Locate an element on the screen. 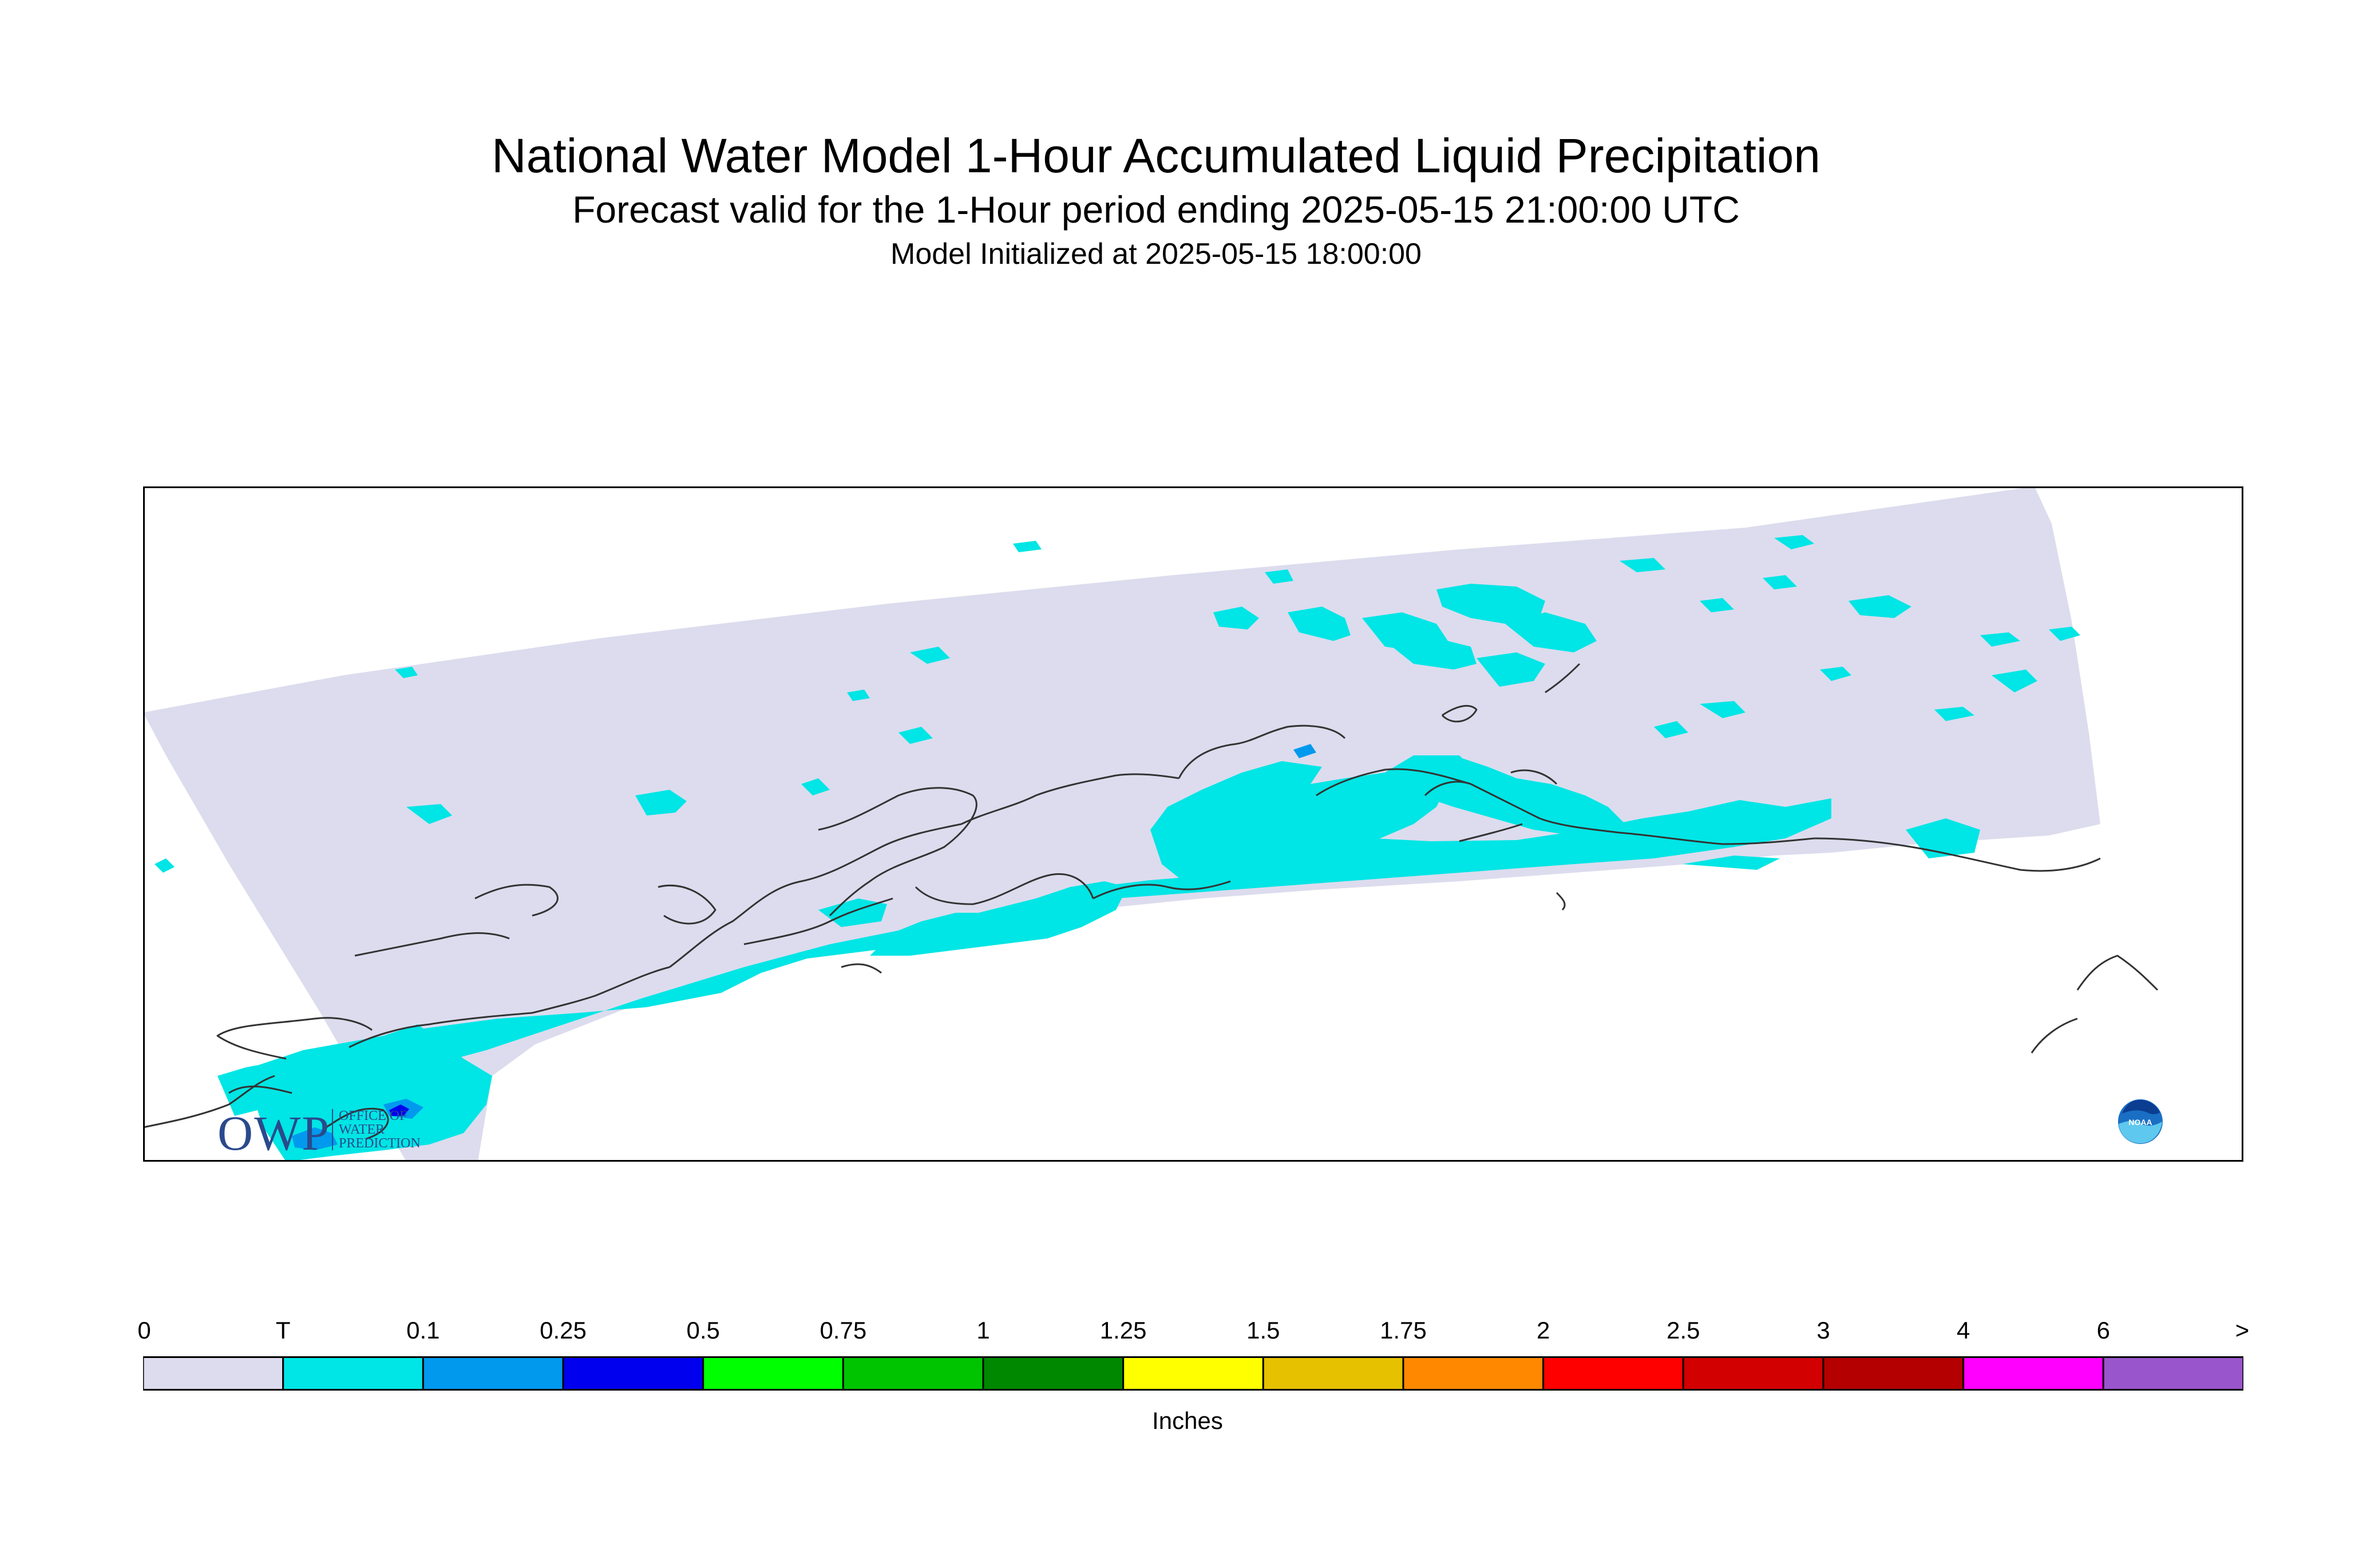 Image resolution: width=2375 pixels, height=1568 pixels. owp-logo: OWP OFFICE OF WATER PREDICTION is located at coordinates (319, 1133).